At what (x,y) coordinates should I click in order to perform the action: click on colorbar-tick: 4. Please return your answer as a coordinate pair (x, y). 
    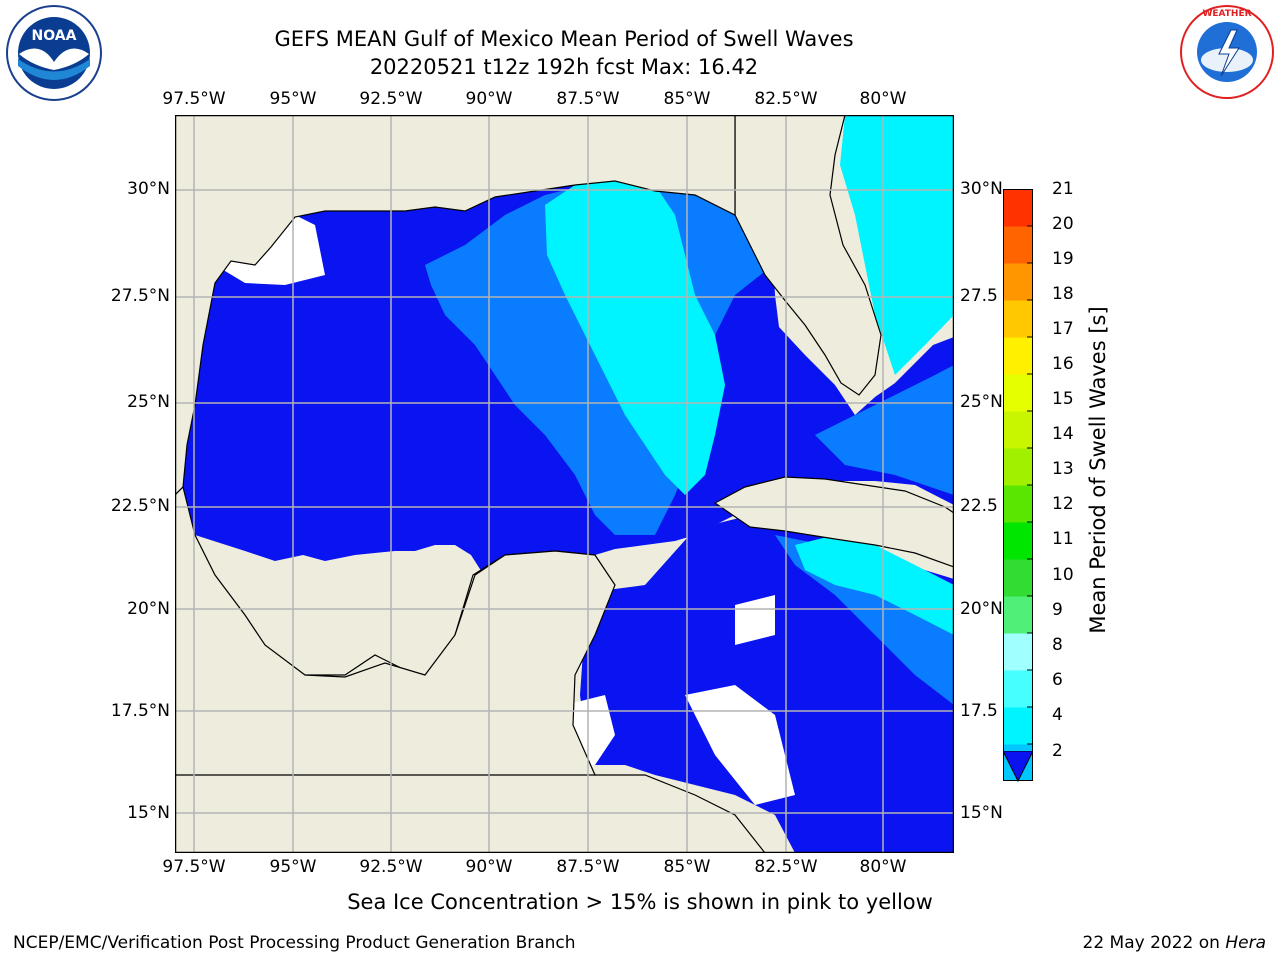
    Looking at the image, I should click on (1057, 715).